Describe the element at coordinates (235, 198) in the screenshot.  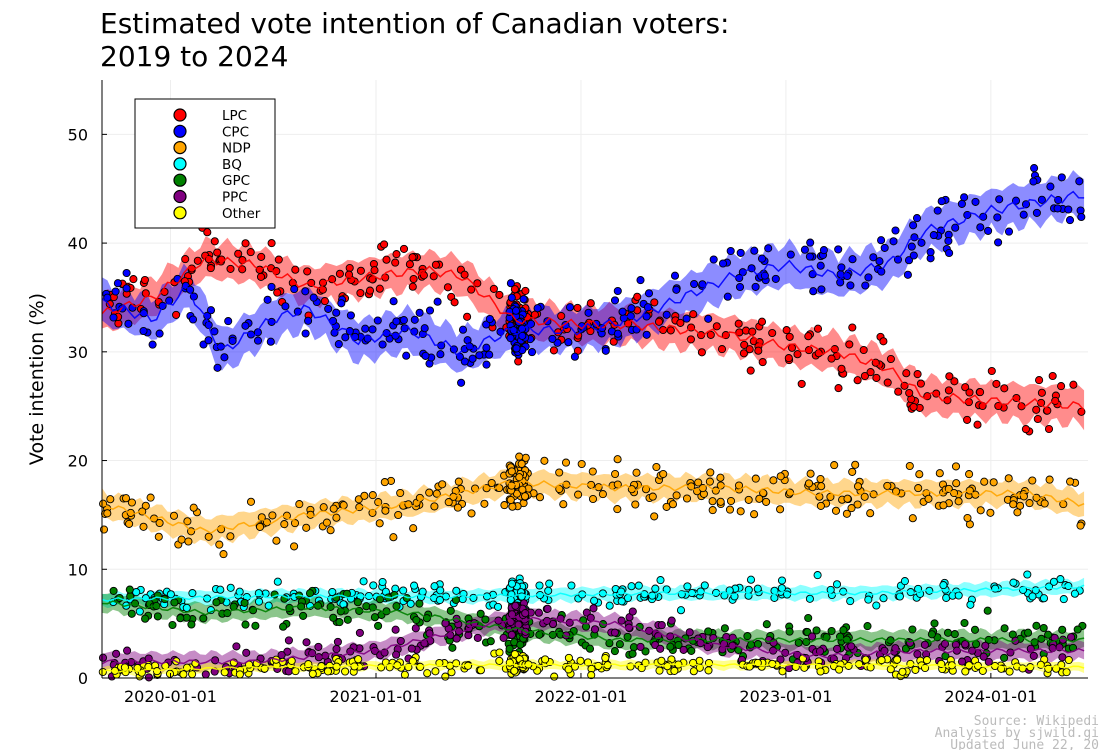
I see `legend-label-ppc: PPC` at that location.